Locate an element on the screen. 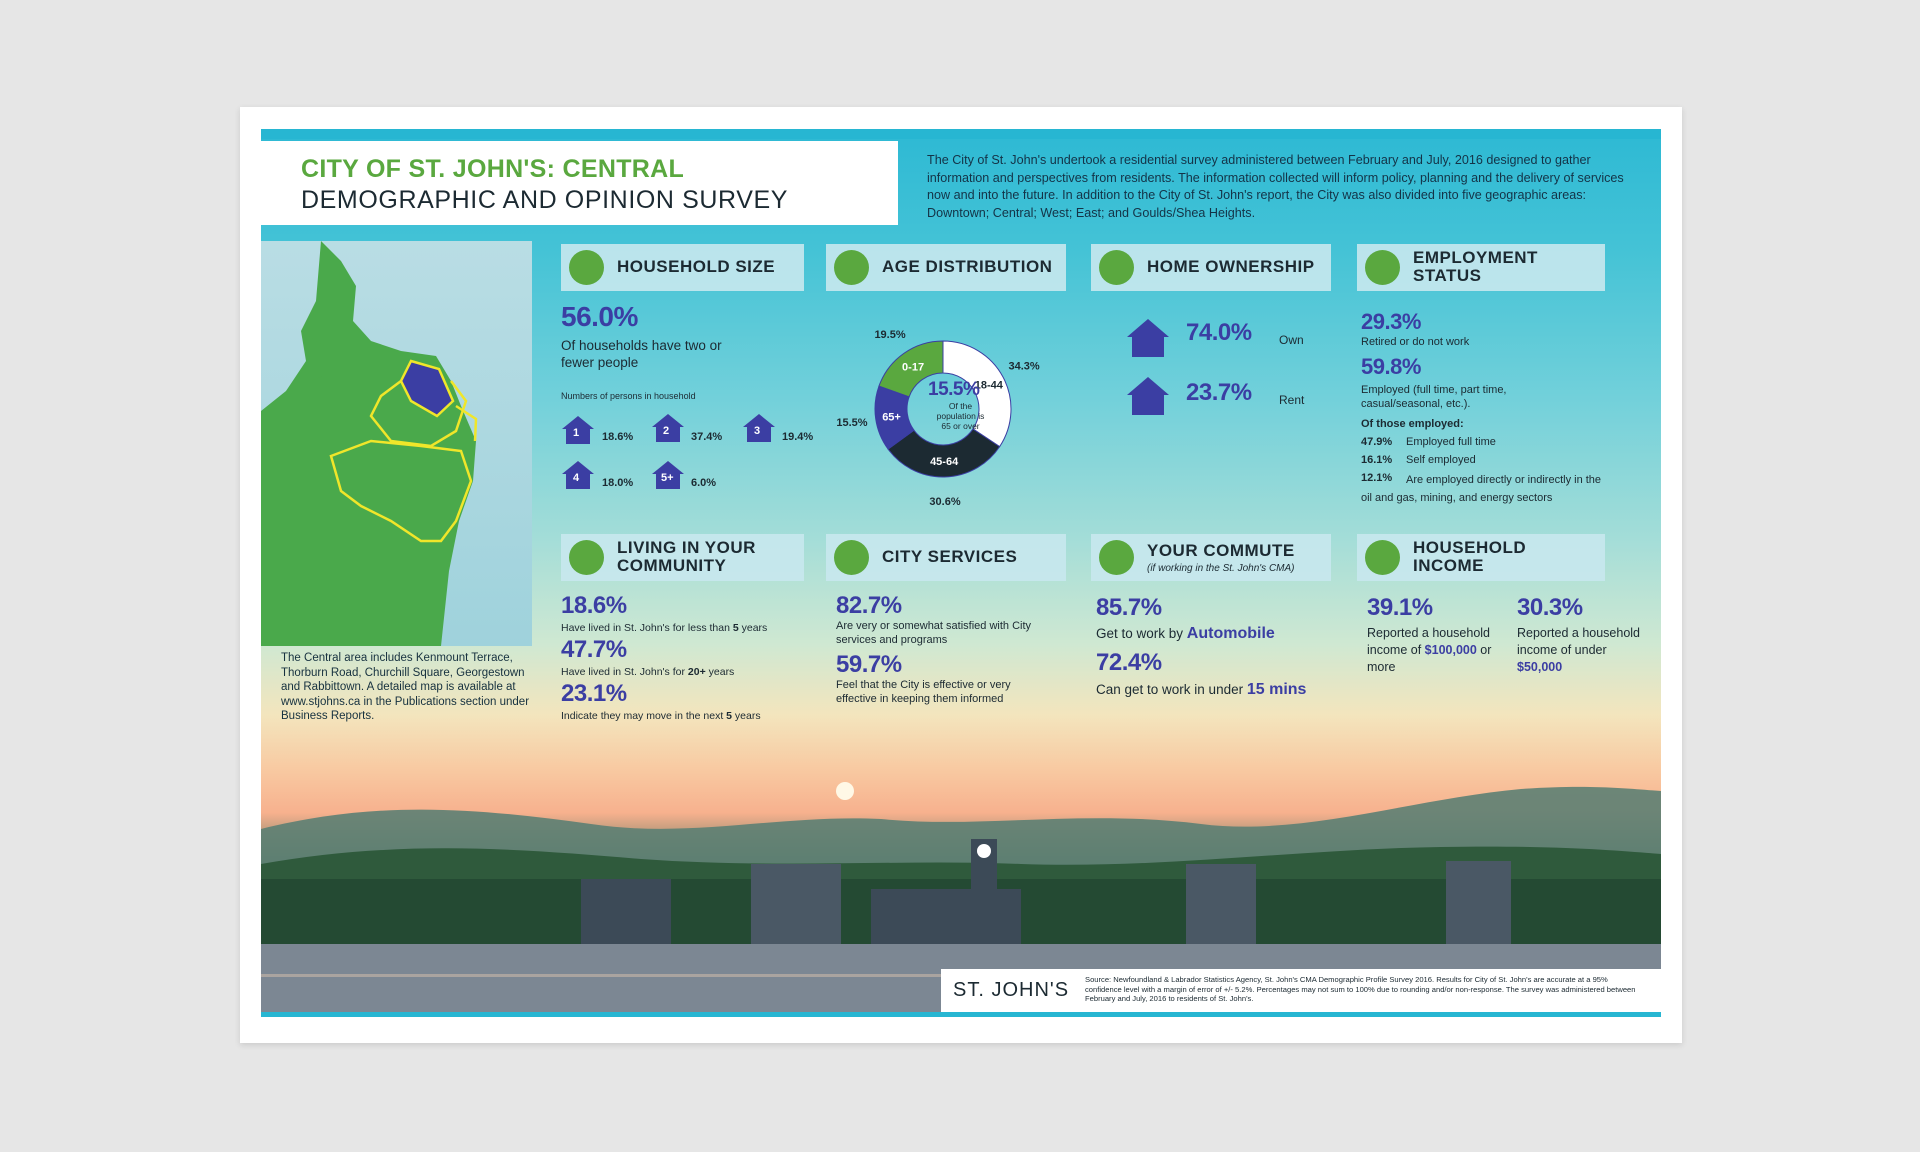 This screenshot has height=1152, width=1920. map-illustration is located at coordinates (369, 443).